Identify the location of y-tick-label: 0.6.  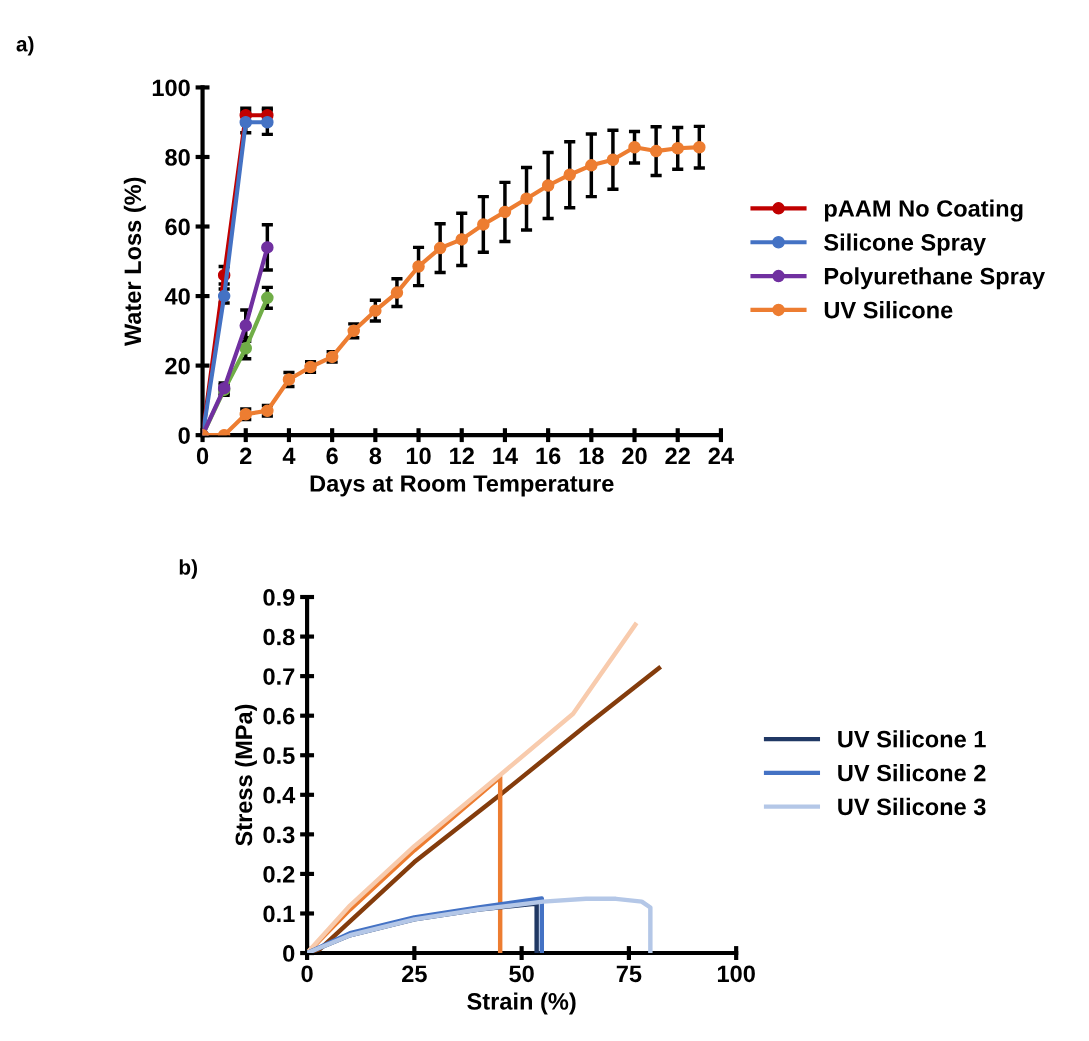
(279, 716).